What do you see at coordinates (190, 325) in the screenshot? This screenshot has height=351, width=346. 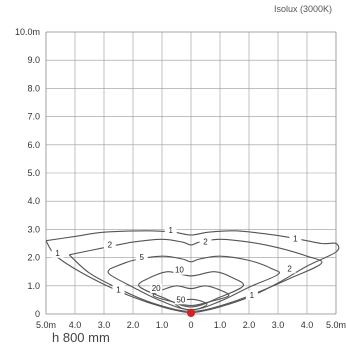 I see `x-tick-label: 0` at bounding box center [190, 325].